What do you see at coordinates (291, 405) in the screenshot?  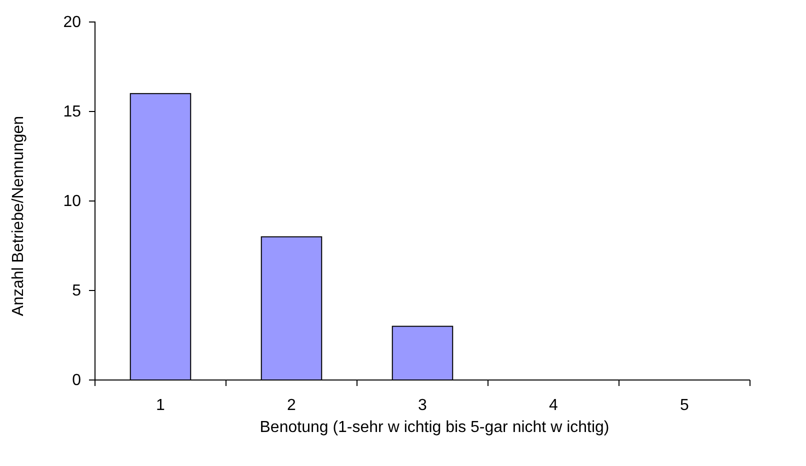 I see `x-tick-label: 2` at bounding box center [291, 405].